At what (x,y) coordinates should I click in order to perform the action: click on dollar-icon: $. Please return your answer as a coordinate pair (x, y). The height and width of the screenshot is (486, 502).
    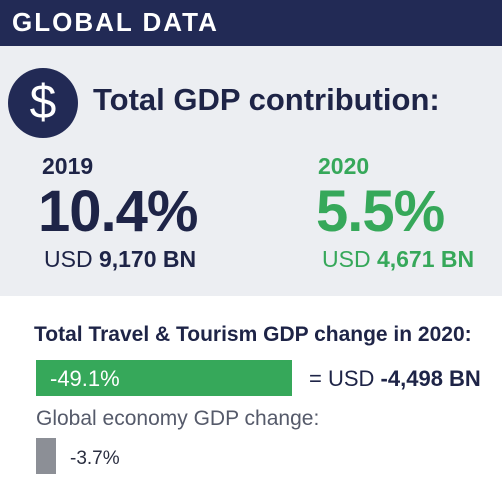
    Looking at the image, I should click on (43, 103).